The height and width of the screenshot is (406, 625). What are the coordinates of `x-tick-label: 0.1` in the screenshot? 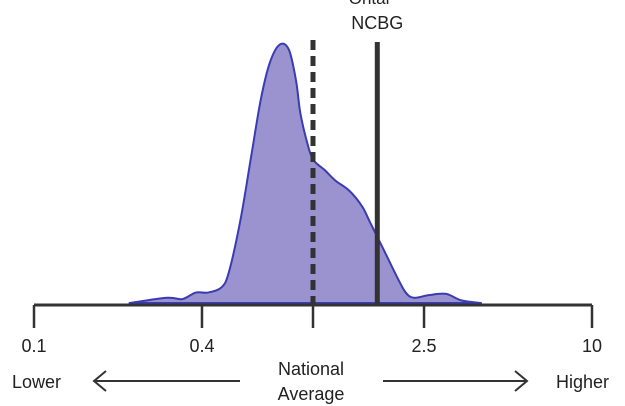 It's located at (33, 346).